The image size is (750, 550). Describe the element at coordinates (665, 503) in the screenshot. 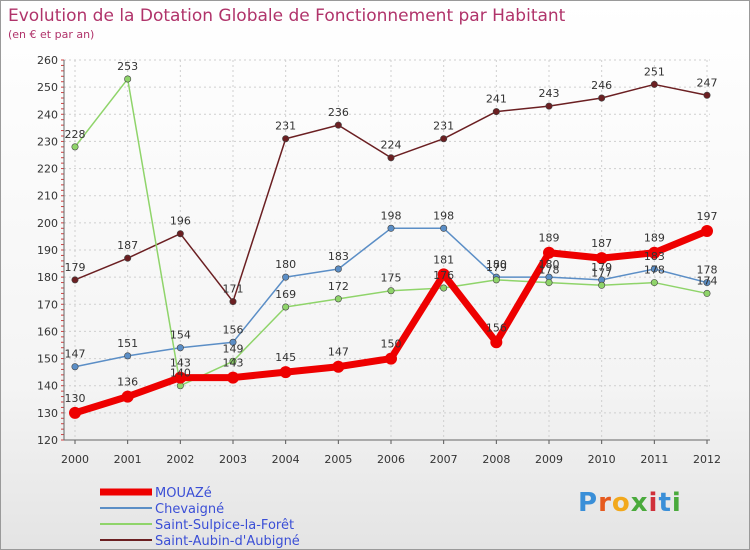

I see `logo-letter: t` at that location.